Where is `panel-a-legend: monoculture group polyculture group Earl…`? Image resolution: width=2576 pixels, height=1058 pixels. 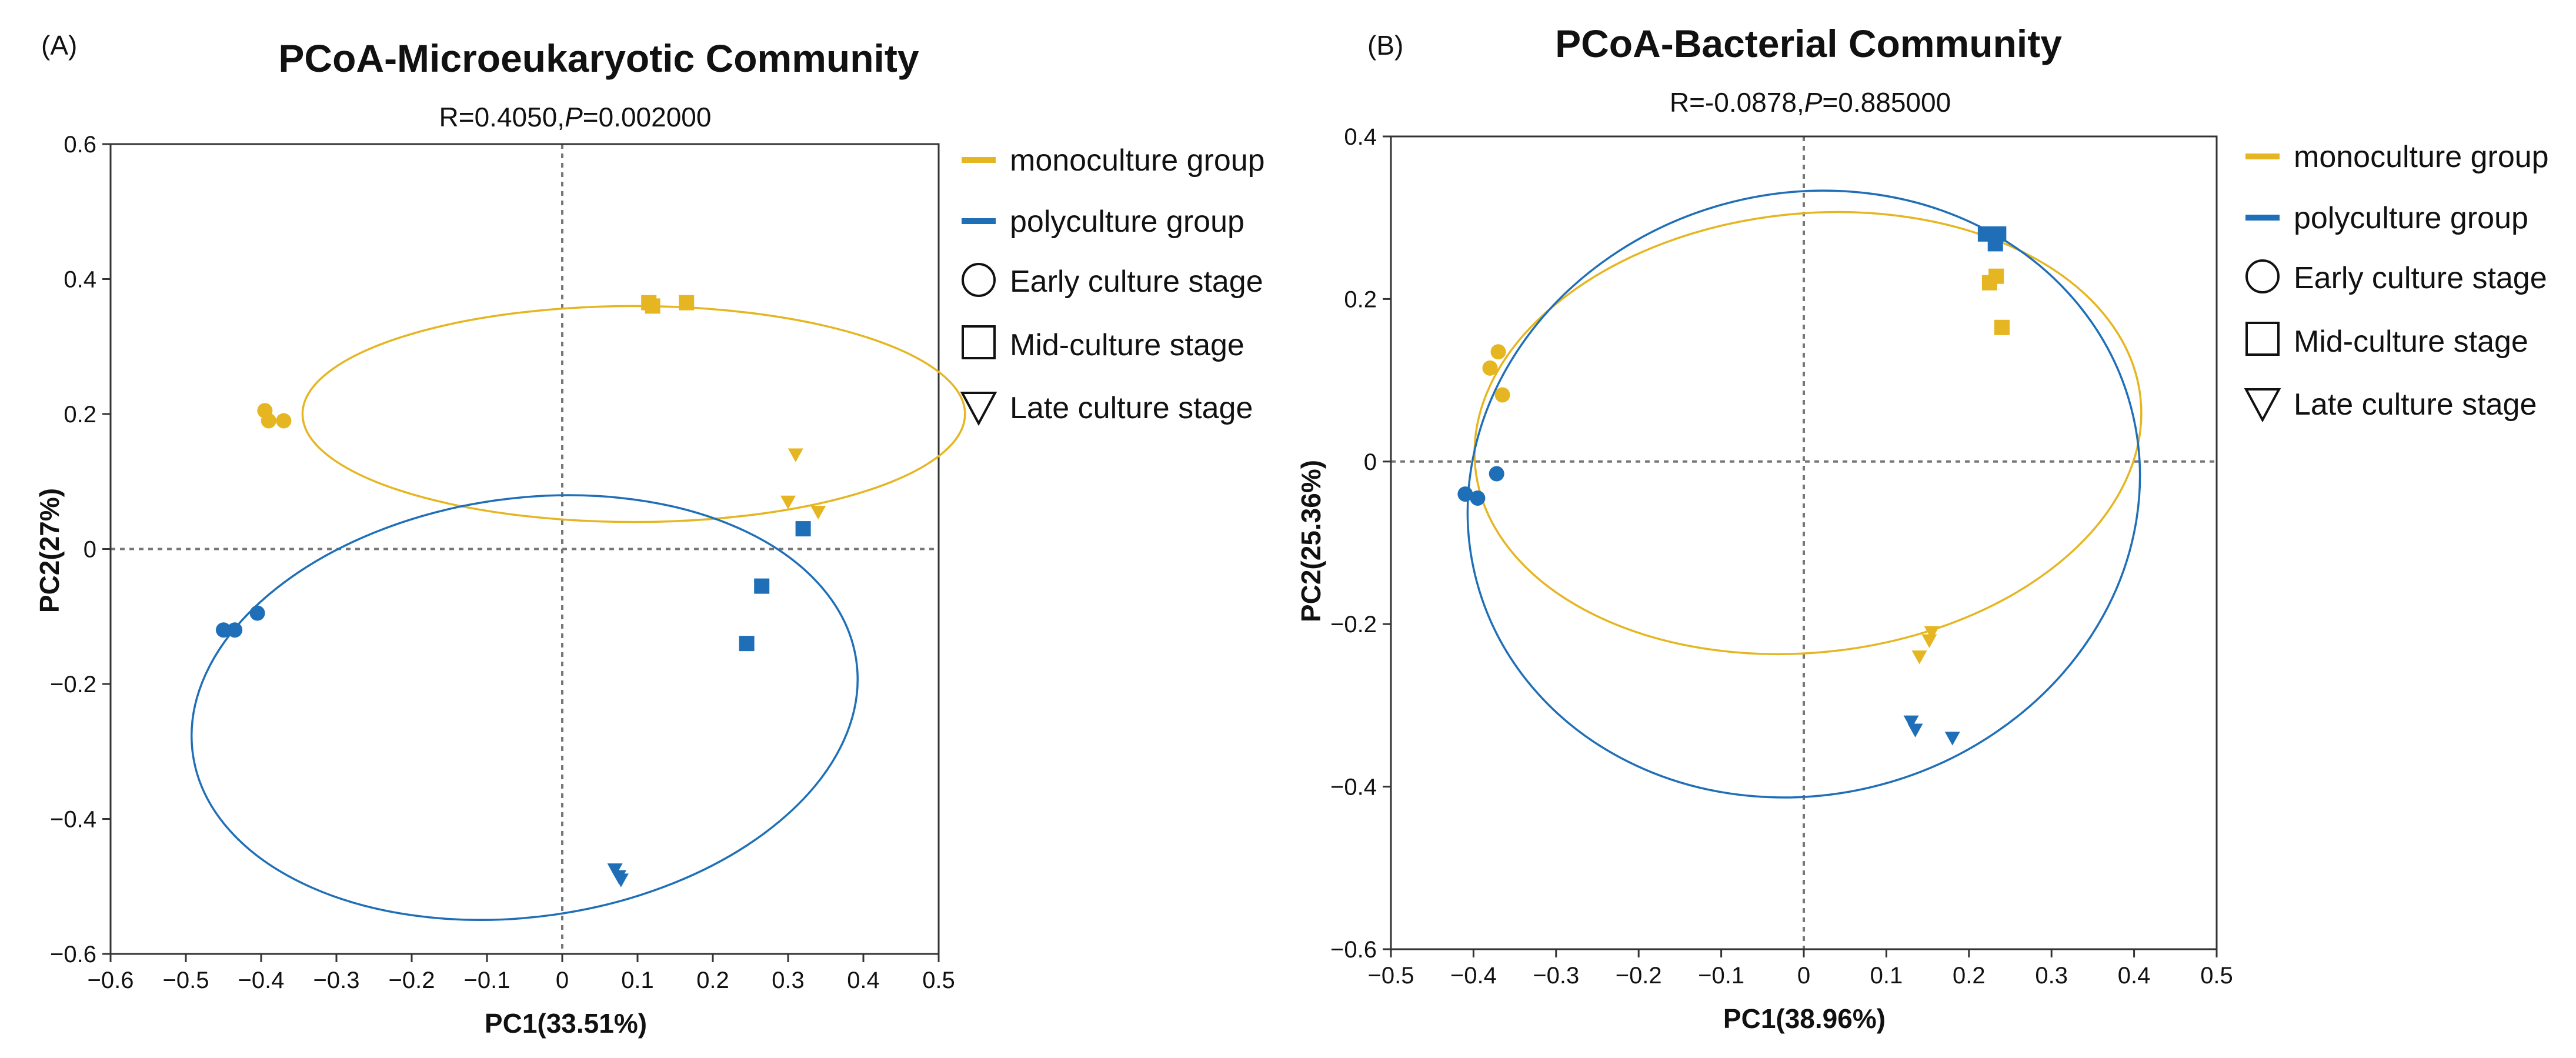
panel-a-legend: monoculture group polyculture group Earl… is located at coordinates (1112, 284).